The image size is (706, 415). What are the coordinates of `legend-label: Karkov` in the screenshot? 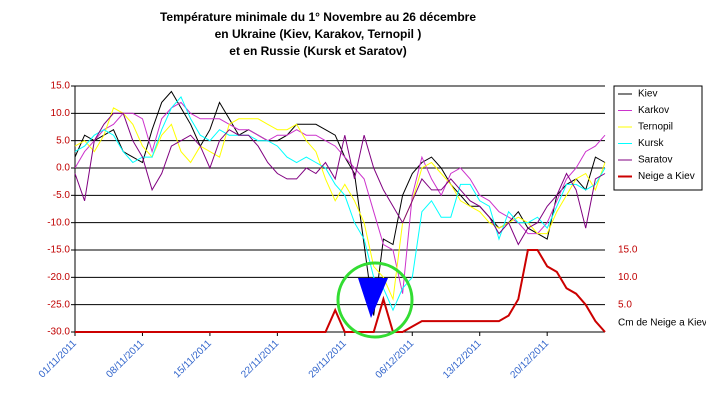 It's located at (653, 110).